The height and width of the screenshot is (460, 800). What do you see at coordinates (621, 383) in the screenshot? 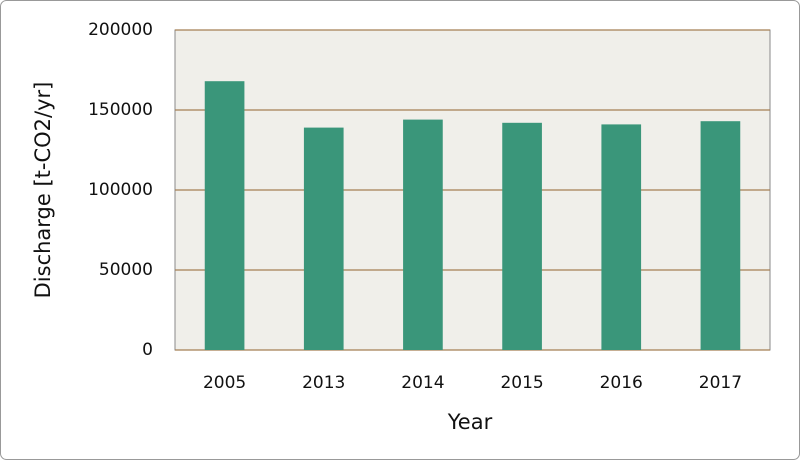
I see `x-tick-label: 2016` at bounding box center [621, 383].